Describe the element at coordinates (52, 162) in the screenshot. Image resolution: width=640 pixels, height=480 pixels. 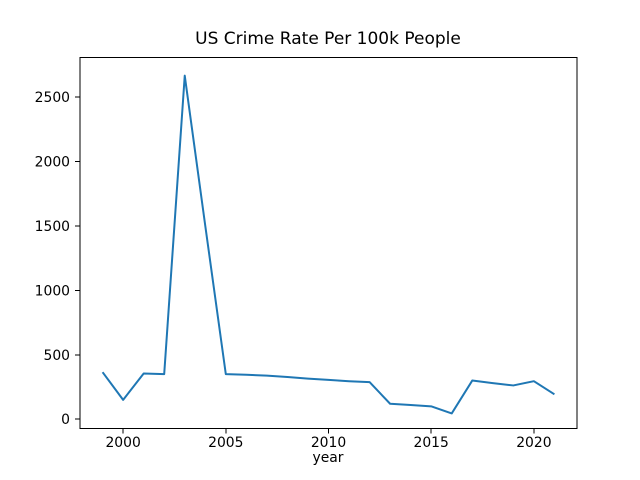
I see `y-tick-label: 2000` at that location.